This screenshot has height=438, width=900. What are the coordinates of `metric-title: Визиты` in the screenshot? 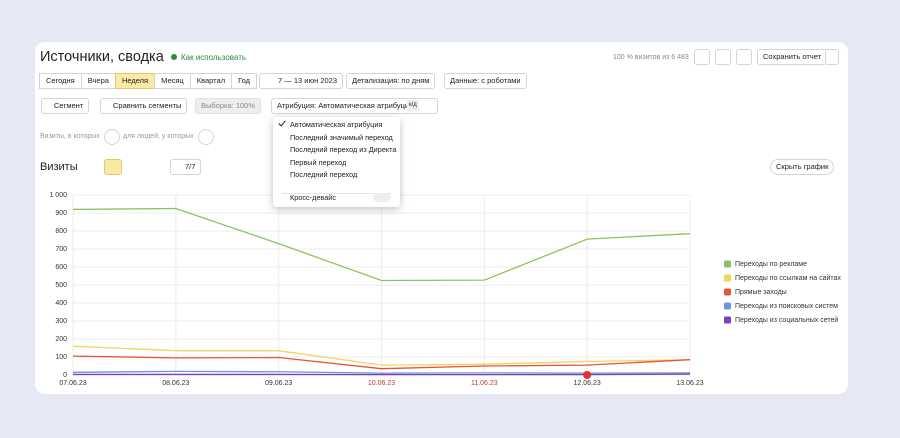 It's located at (59, 167).